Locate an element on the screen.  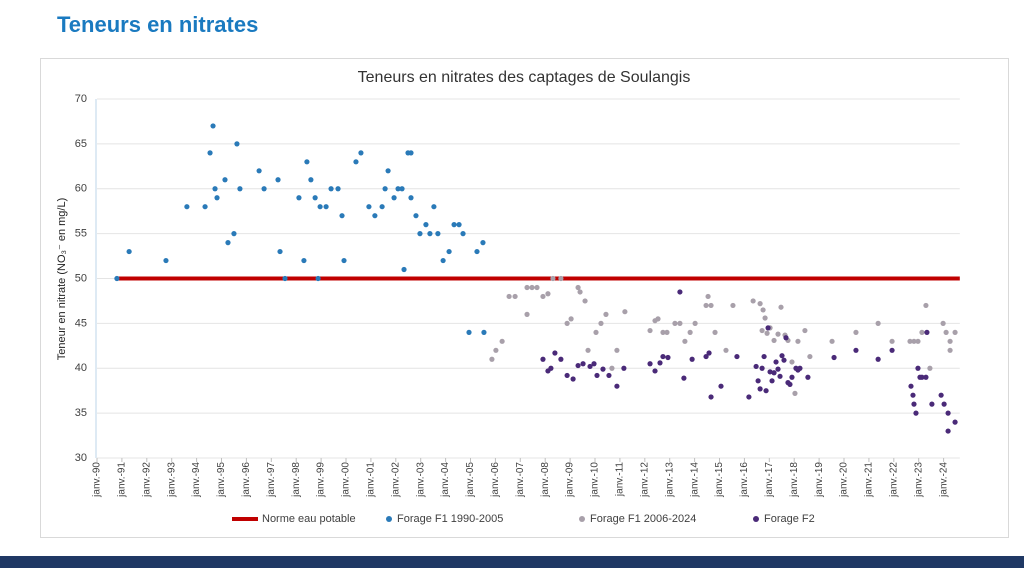
y-tick-label: 60 is located at coordinates (81, 189).